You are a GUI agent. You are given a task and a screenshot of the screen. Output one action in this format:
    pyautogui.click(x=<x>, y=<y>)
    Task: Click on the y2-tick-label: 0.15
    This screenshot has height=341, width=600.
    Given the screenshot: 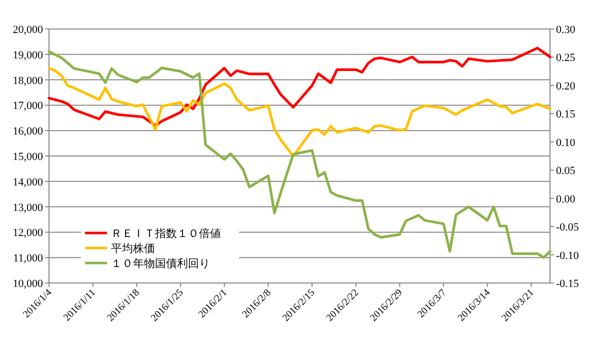 What is the action you would take?
    pyautogui.click(x=566, y=114)
    